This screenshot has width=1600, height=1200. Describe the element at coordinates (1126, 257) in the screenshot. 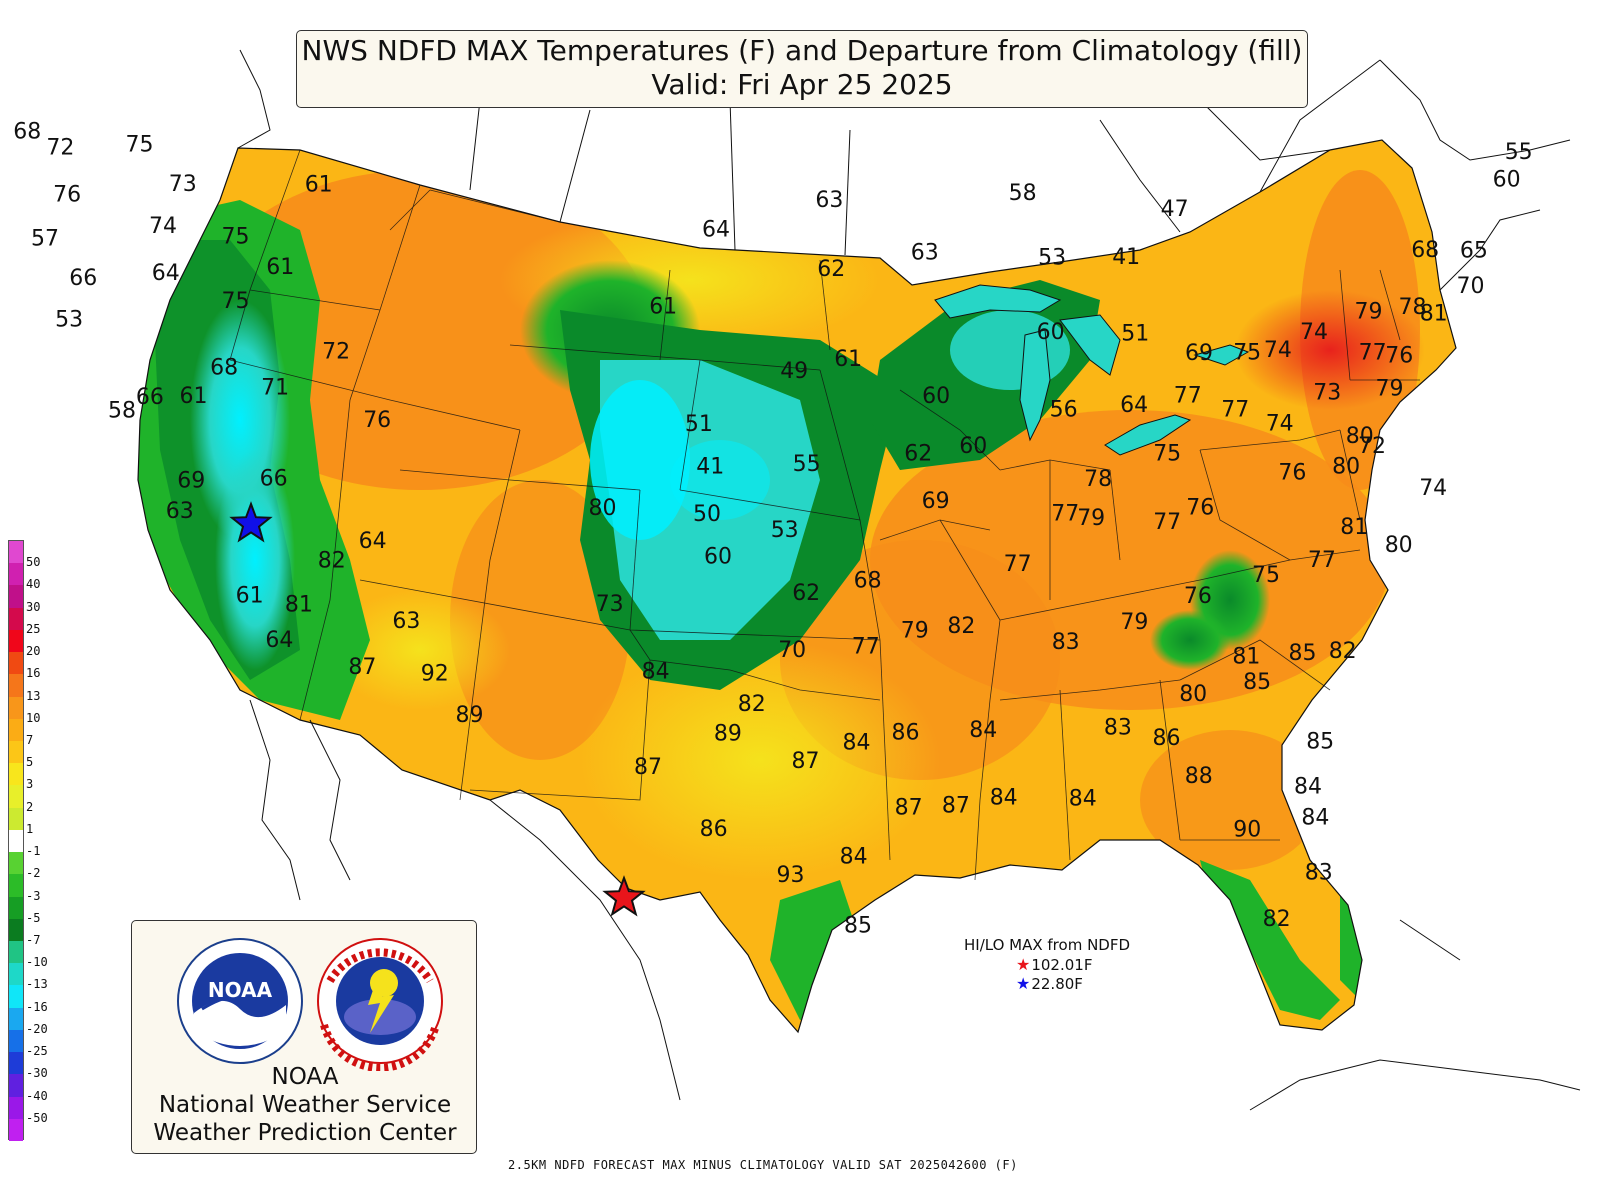

I see `temperature-label: 41` at that location.